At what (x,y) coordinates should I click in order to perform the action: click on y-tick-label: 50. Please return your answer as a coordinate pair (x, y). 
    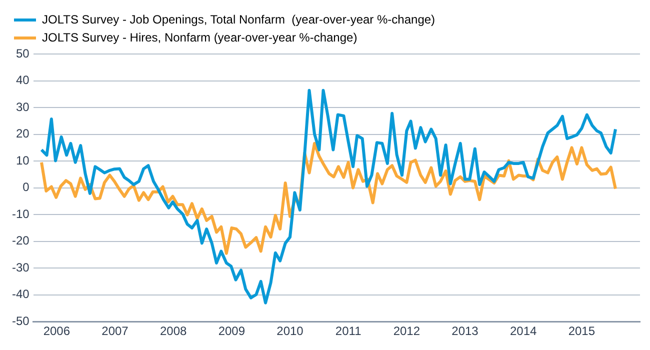
    Looking at the image, I should click on (23, 53).